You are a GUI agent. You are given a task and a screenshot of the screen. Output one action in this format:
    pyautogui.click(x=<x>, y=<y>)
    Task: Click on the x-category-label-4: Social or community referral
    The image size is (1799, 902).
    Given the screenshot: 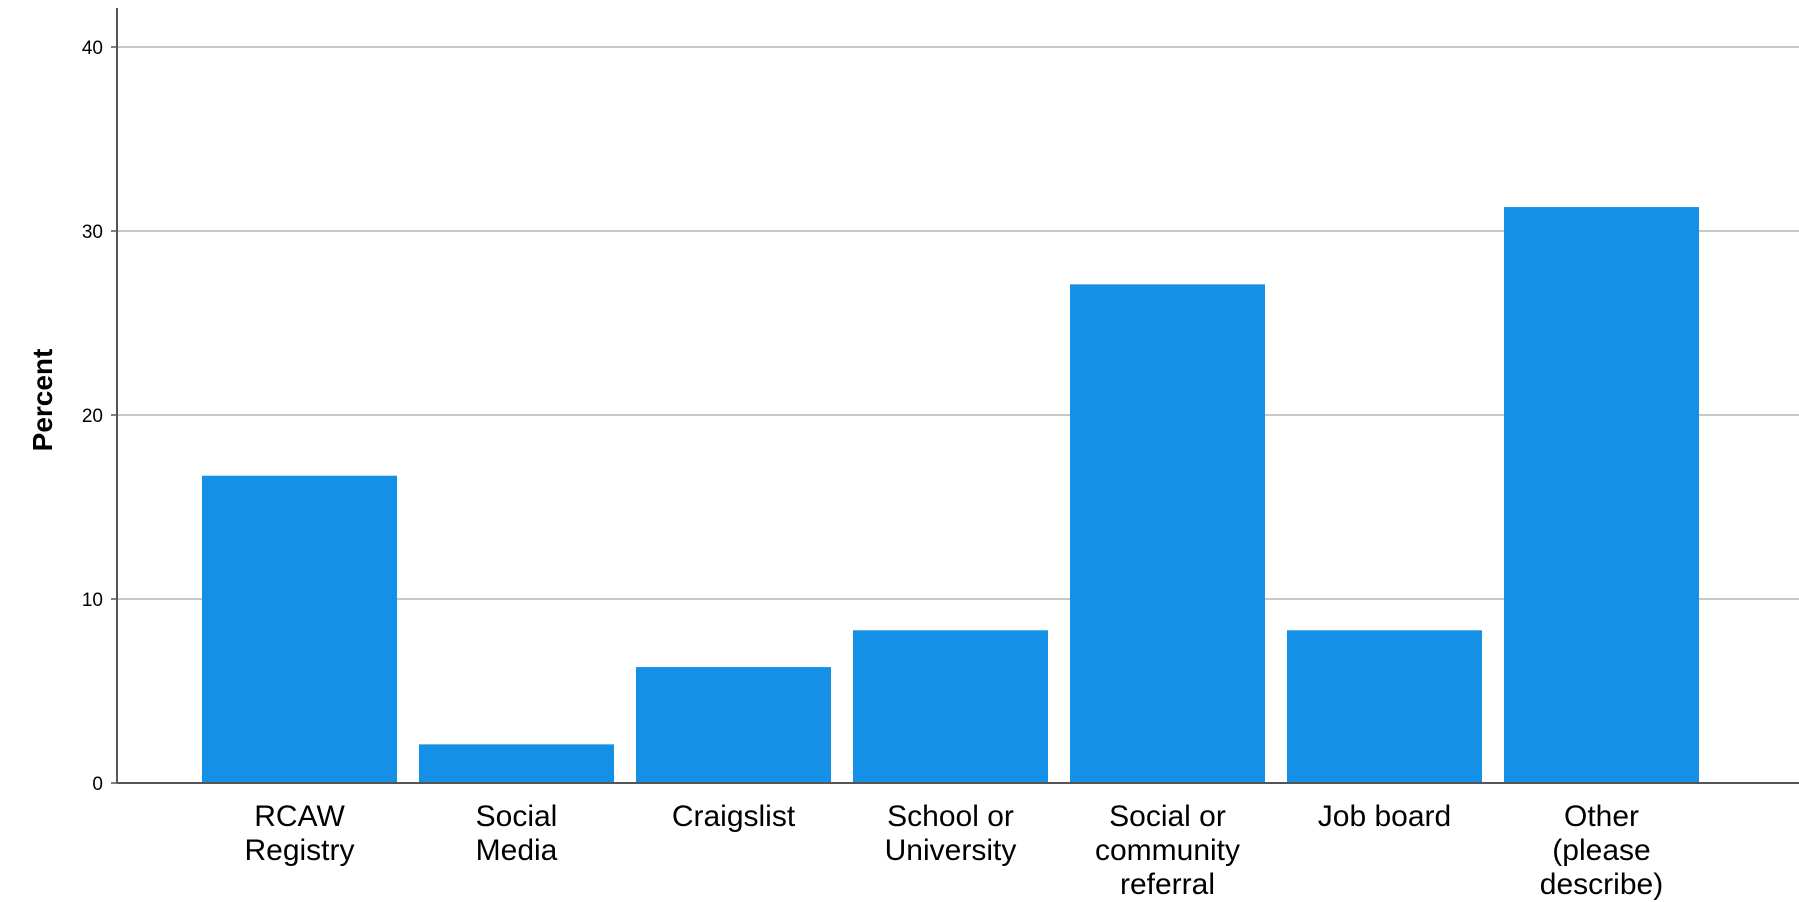 What is the action you would take?
    pyautogui.click(x=1167, y=850)
    